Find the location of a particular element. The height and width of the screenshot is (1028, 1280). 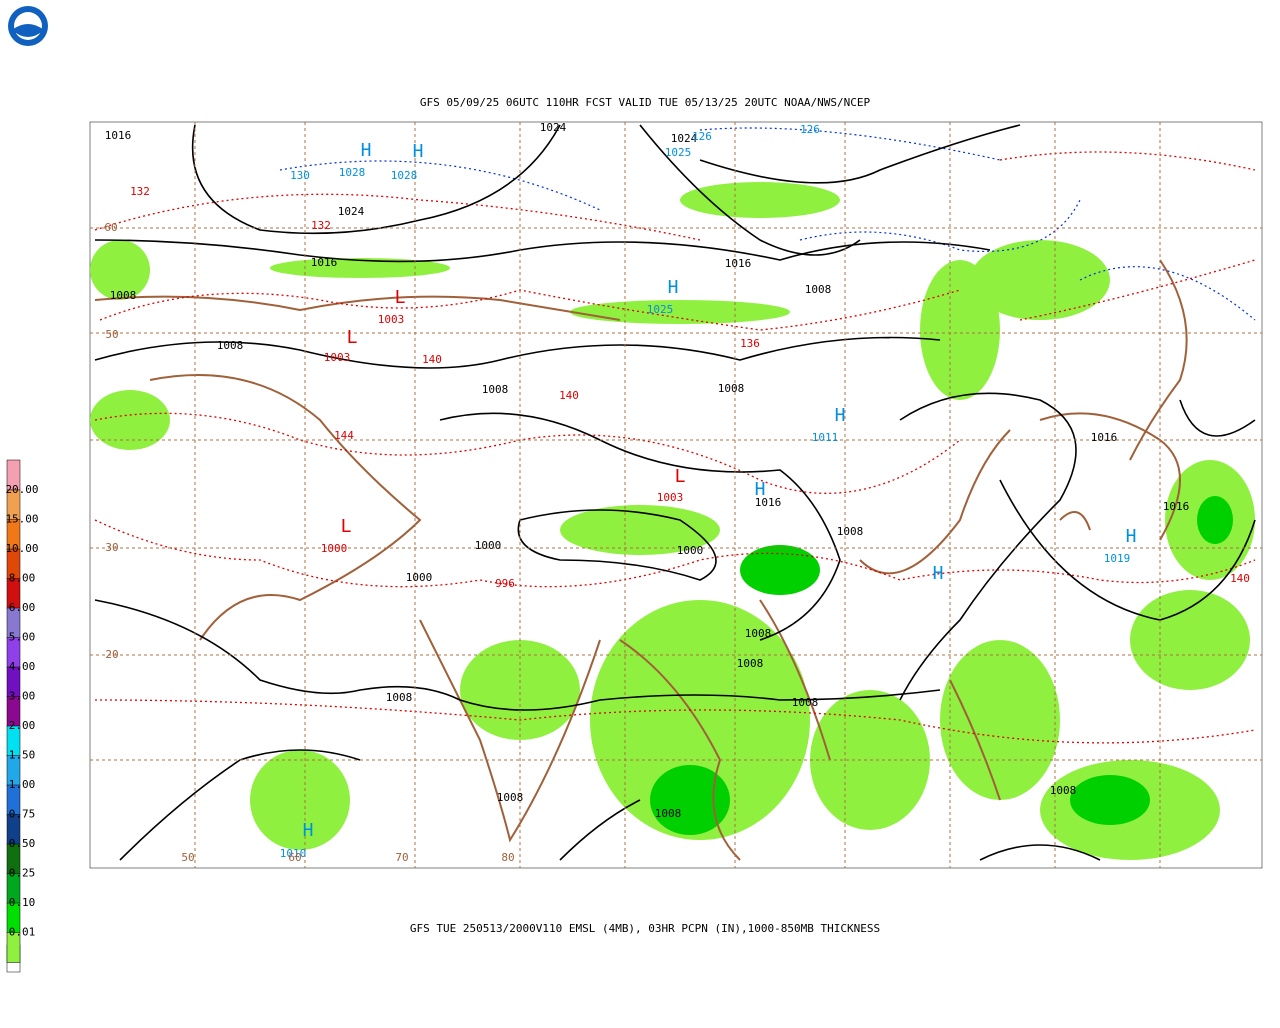

contour-label: 1010 is located at coordinates (293, 853).